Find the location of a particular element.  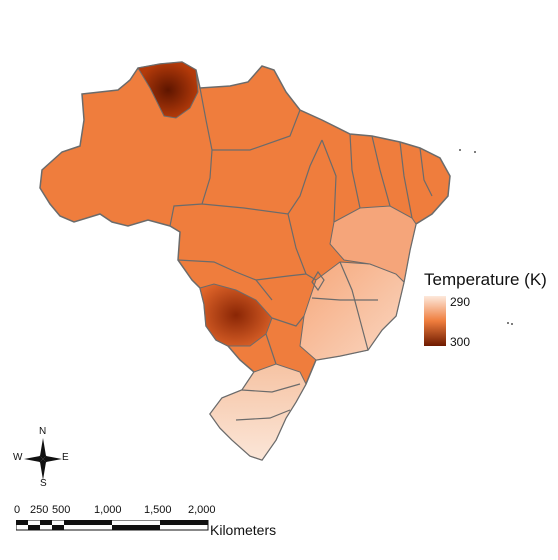

compass-e: E is located at coordinates (65, 457).